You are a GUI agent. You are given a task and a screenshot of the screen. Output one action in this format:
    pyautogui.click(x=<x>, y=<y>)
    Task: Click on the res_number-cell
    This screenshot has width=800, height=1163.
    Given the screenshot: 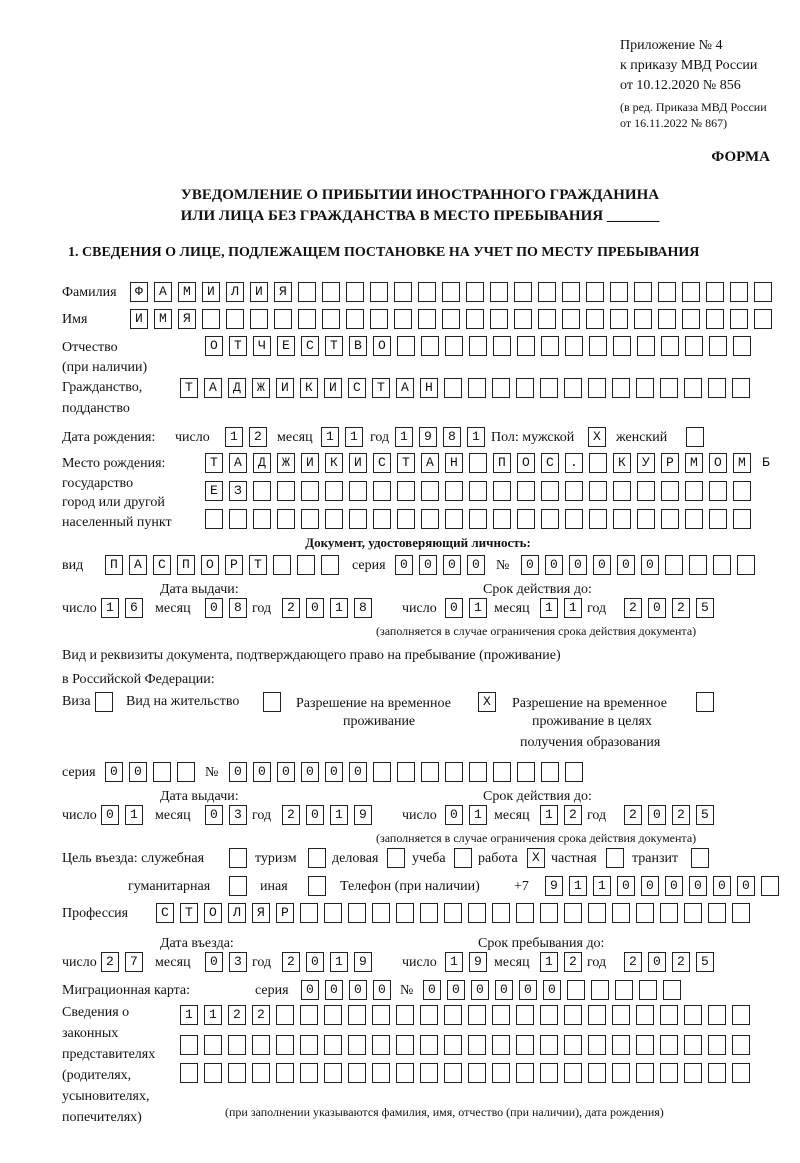 What is the action you would take?
    pyautogui.click(x=454, y=772)
    